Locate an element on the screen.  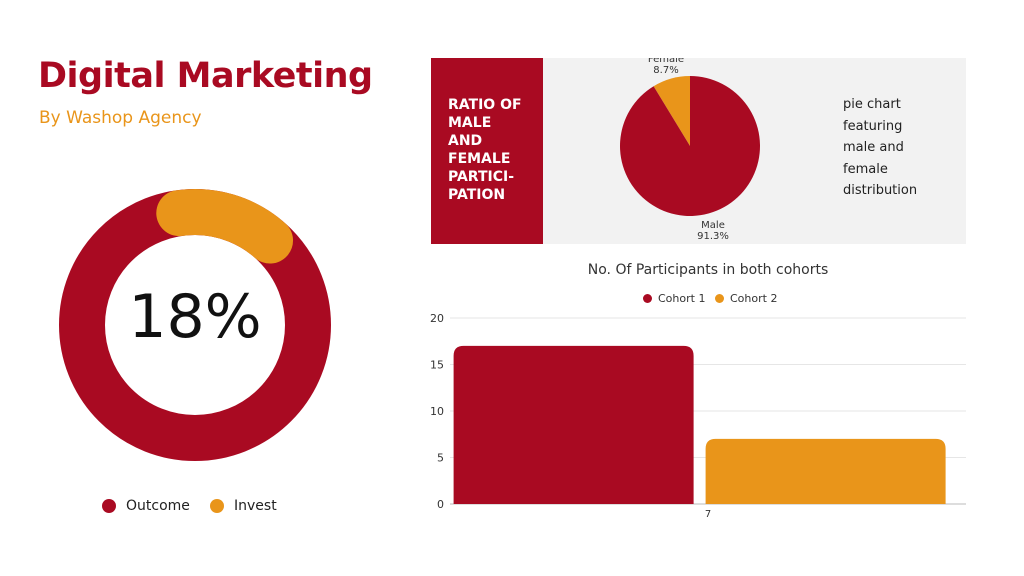
legend-swatch-outcome is located at coordinates (109, 506).